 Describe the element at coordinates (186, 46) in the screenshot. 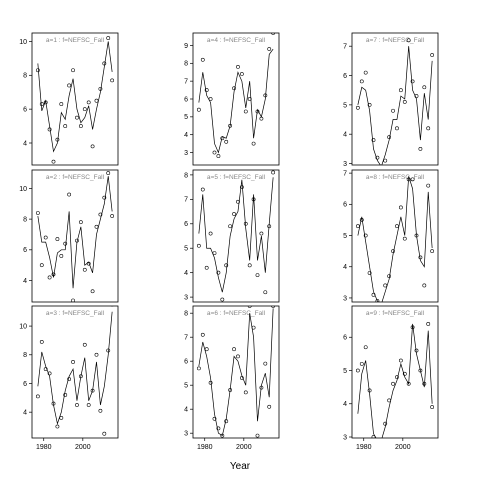

I see `y-tick-label: 9` at that location.